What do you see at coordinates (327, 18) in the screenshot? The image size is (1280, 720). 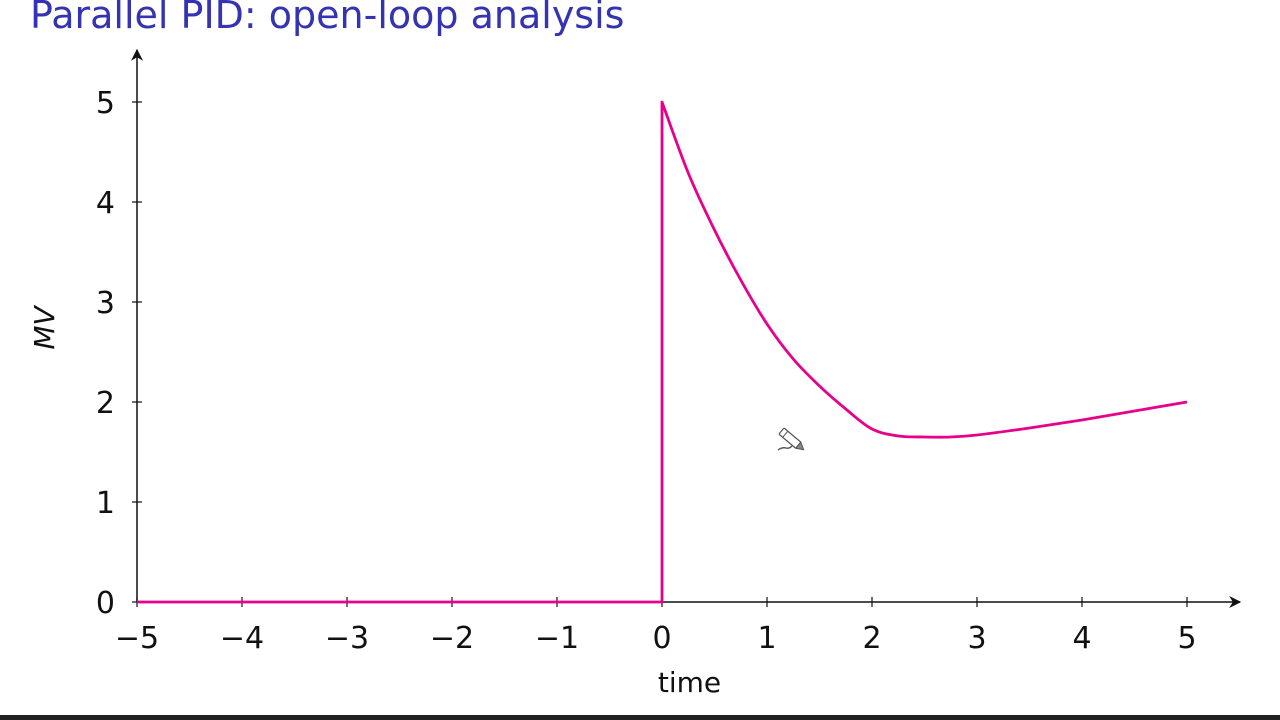 I see `slide-title: Parallel PID: open-loop analysis` at bounding box center [327, 18].